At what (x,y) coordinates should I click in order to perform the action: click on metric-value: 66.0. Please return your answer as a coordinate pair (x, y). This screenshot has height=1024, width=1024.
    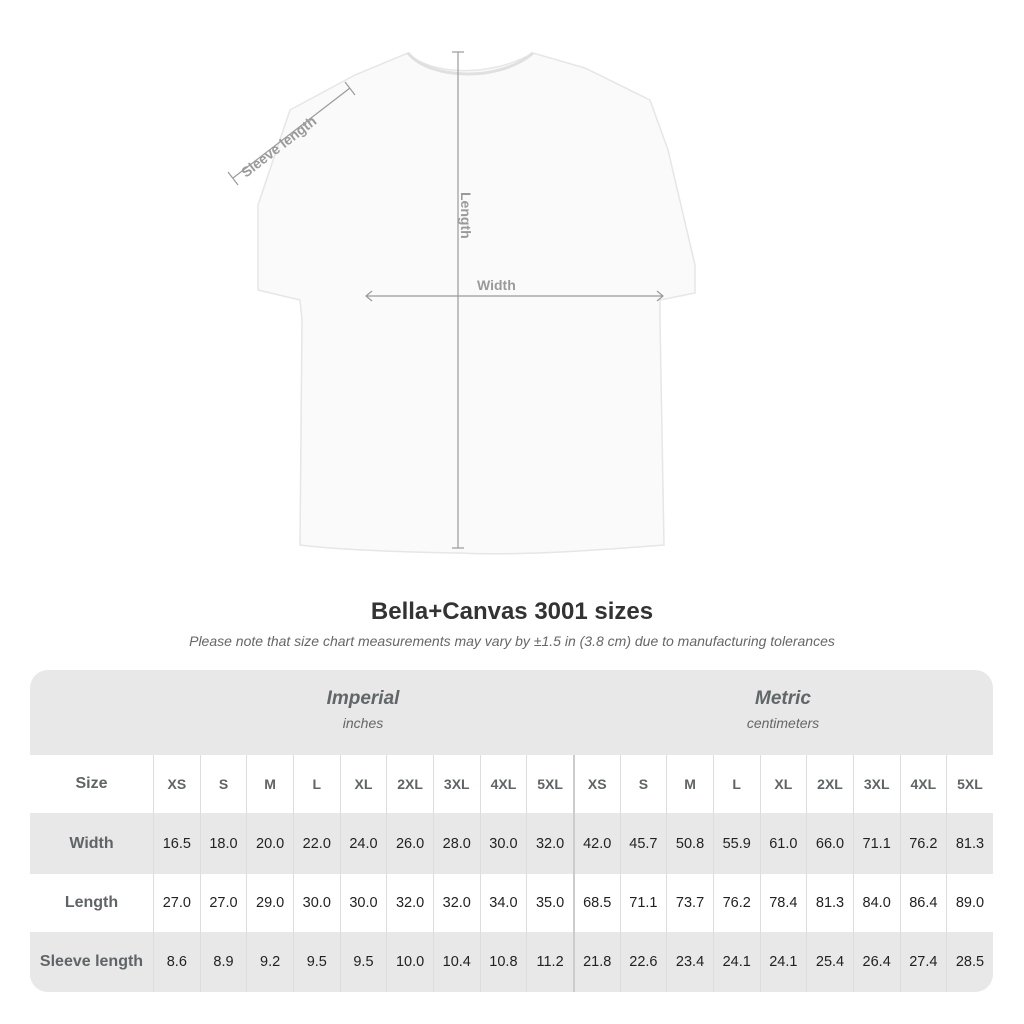
    Looking at the image, I should click on (829, 843).